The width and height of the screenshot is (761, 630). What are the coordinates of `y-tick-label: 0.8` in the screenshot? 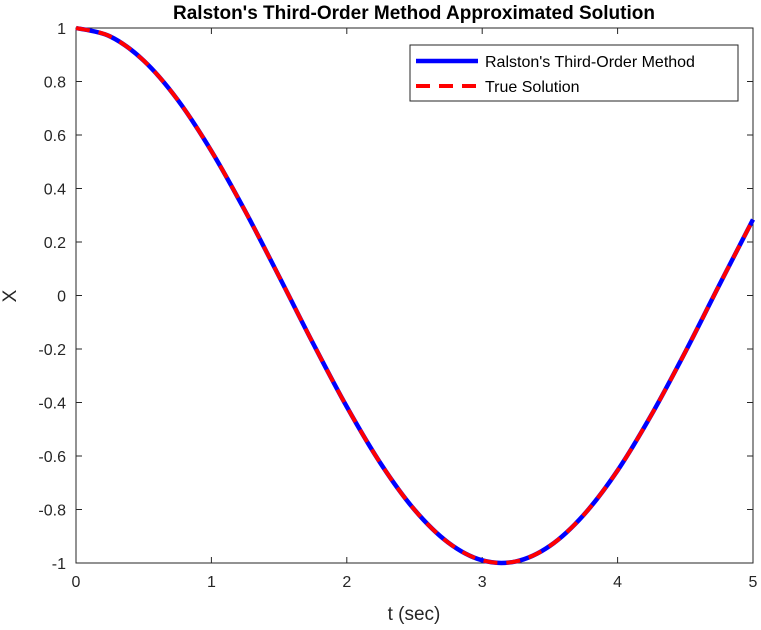 It's located at (55, 83).